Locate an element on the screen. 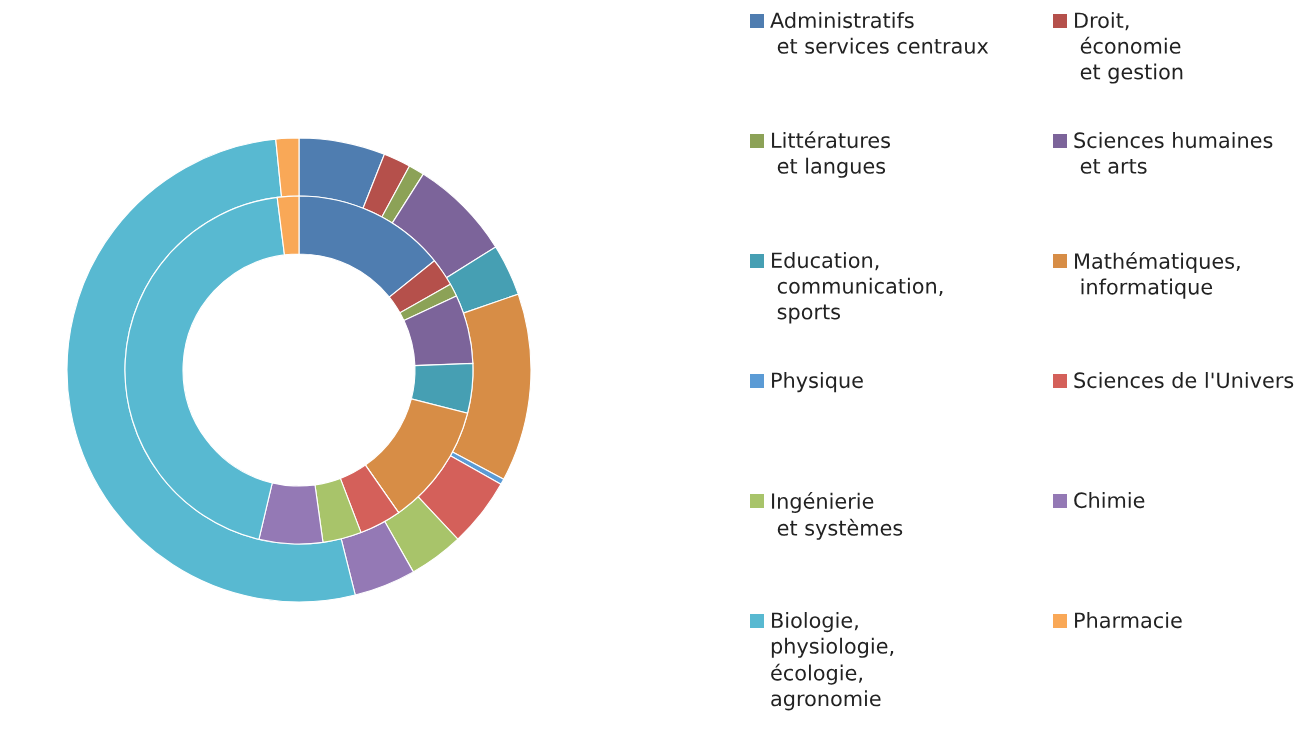 The width and height of the screenshot is (1312, 729). legend-label: Pharmacie is located at coordinates (1128, 620).